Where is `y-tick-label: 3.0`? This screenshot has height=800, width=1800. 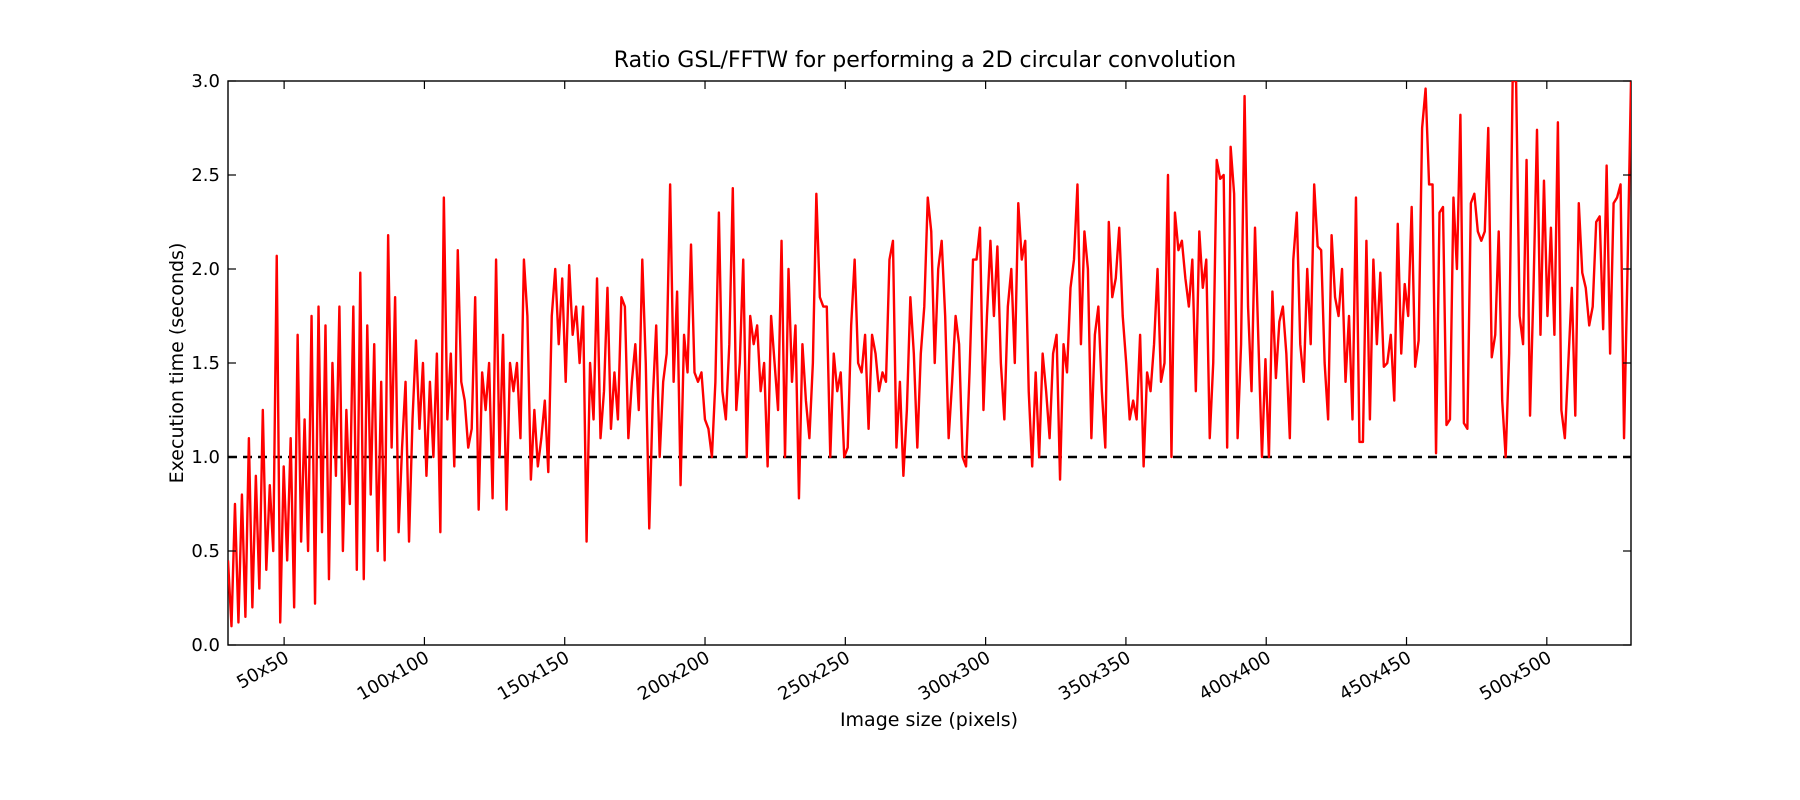
y-tick-label: 3.0 is located at coordinates (205, 81).